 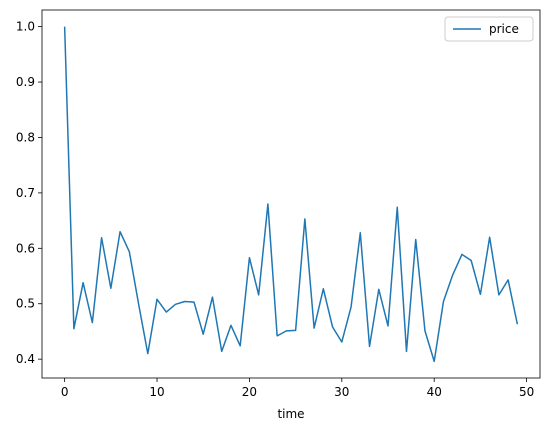 What do you see at coordinates (504, 29) in the screenshot?
I see `legend-label: price` at bounding box center [504, 29].